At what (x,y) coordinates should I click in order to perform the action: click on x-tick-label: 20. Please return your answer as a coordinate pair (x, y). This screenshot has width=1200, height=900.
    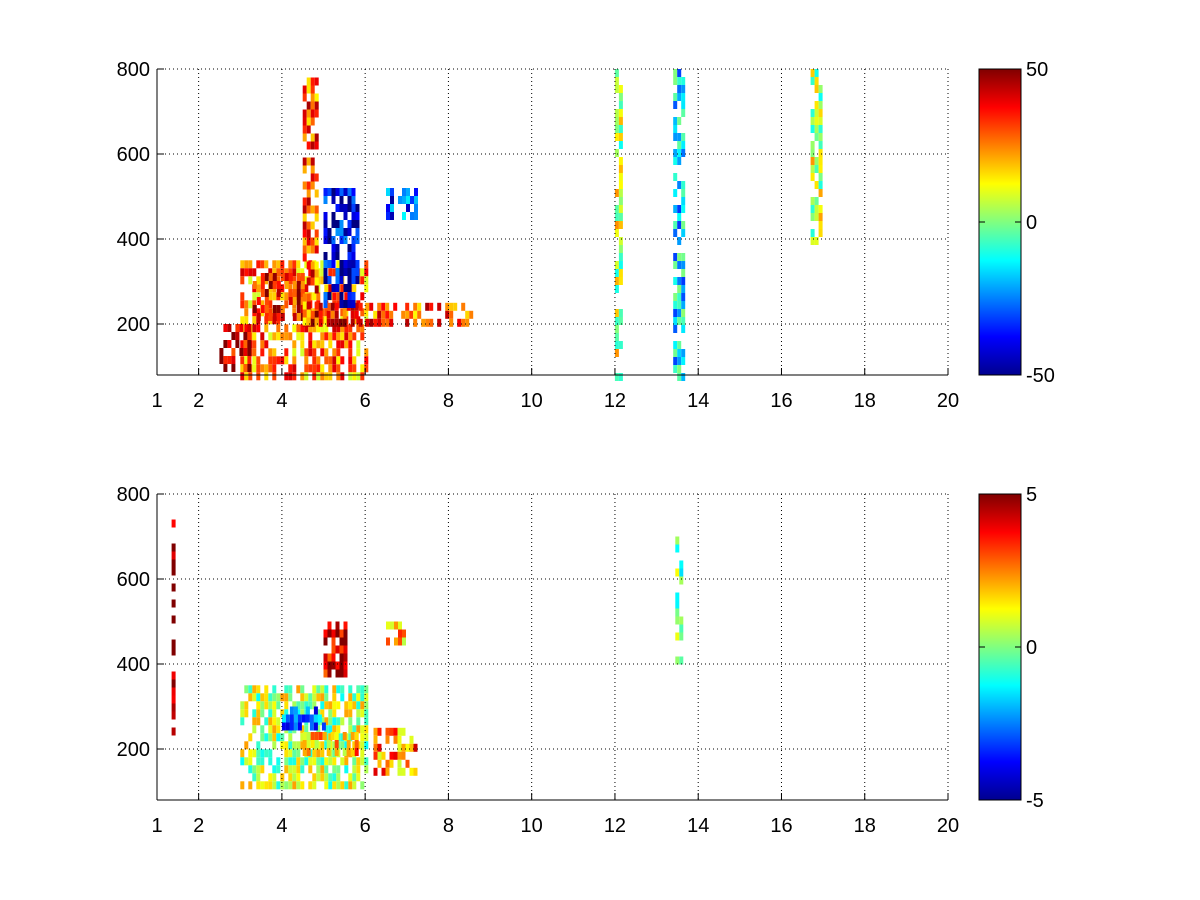
    Looking at the image, I should click on (948, 826).